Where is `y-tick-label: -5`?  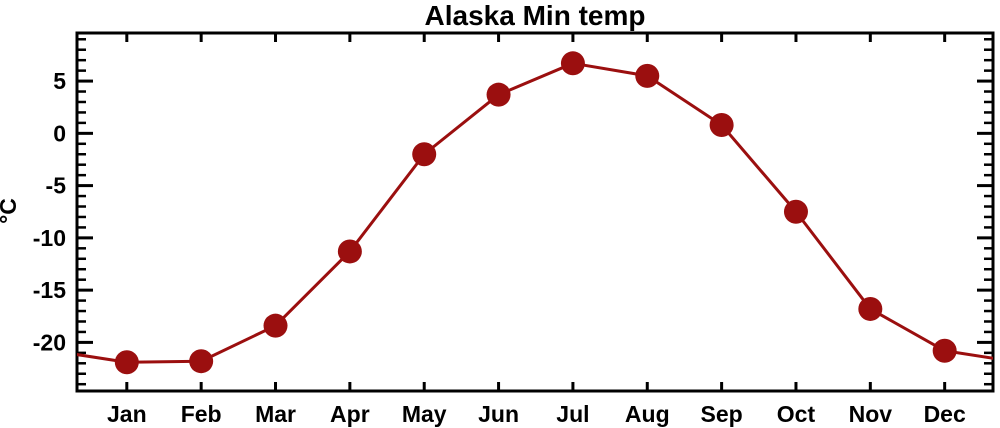 y-tick-label: -5 is located at coordinates (56, 186).